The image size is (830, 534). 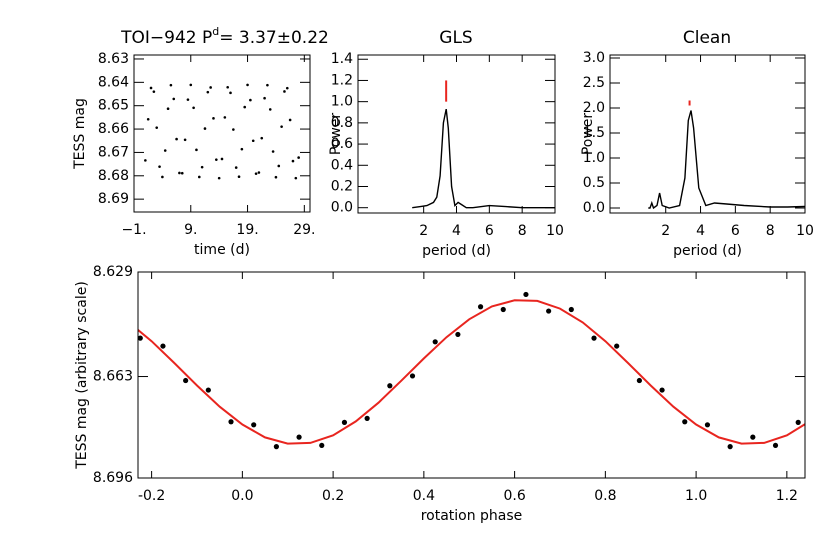 I want to click on y-tick-label: 2.0, so click(x=594, y=108).